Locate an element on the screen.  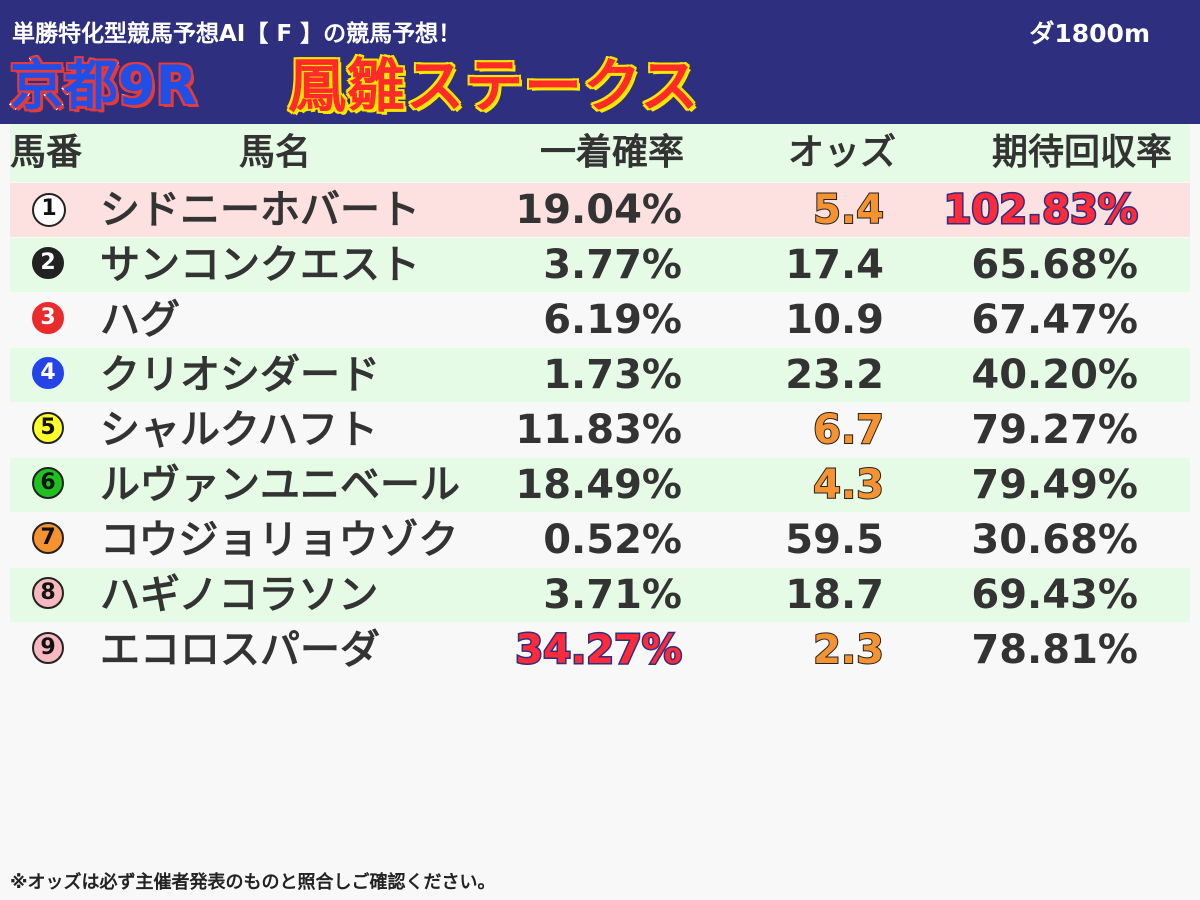
odds: 4.3 is located at coordinates (848, 485).